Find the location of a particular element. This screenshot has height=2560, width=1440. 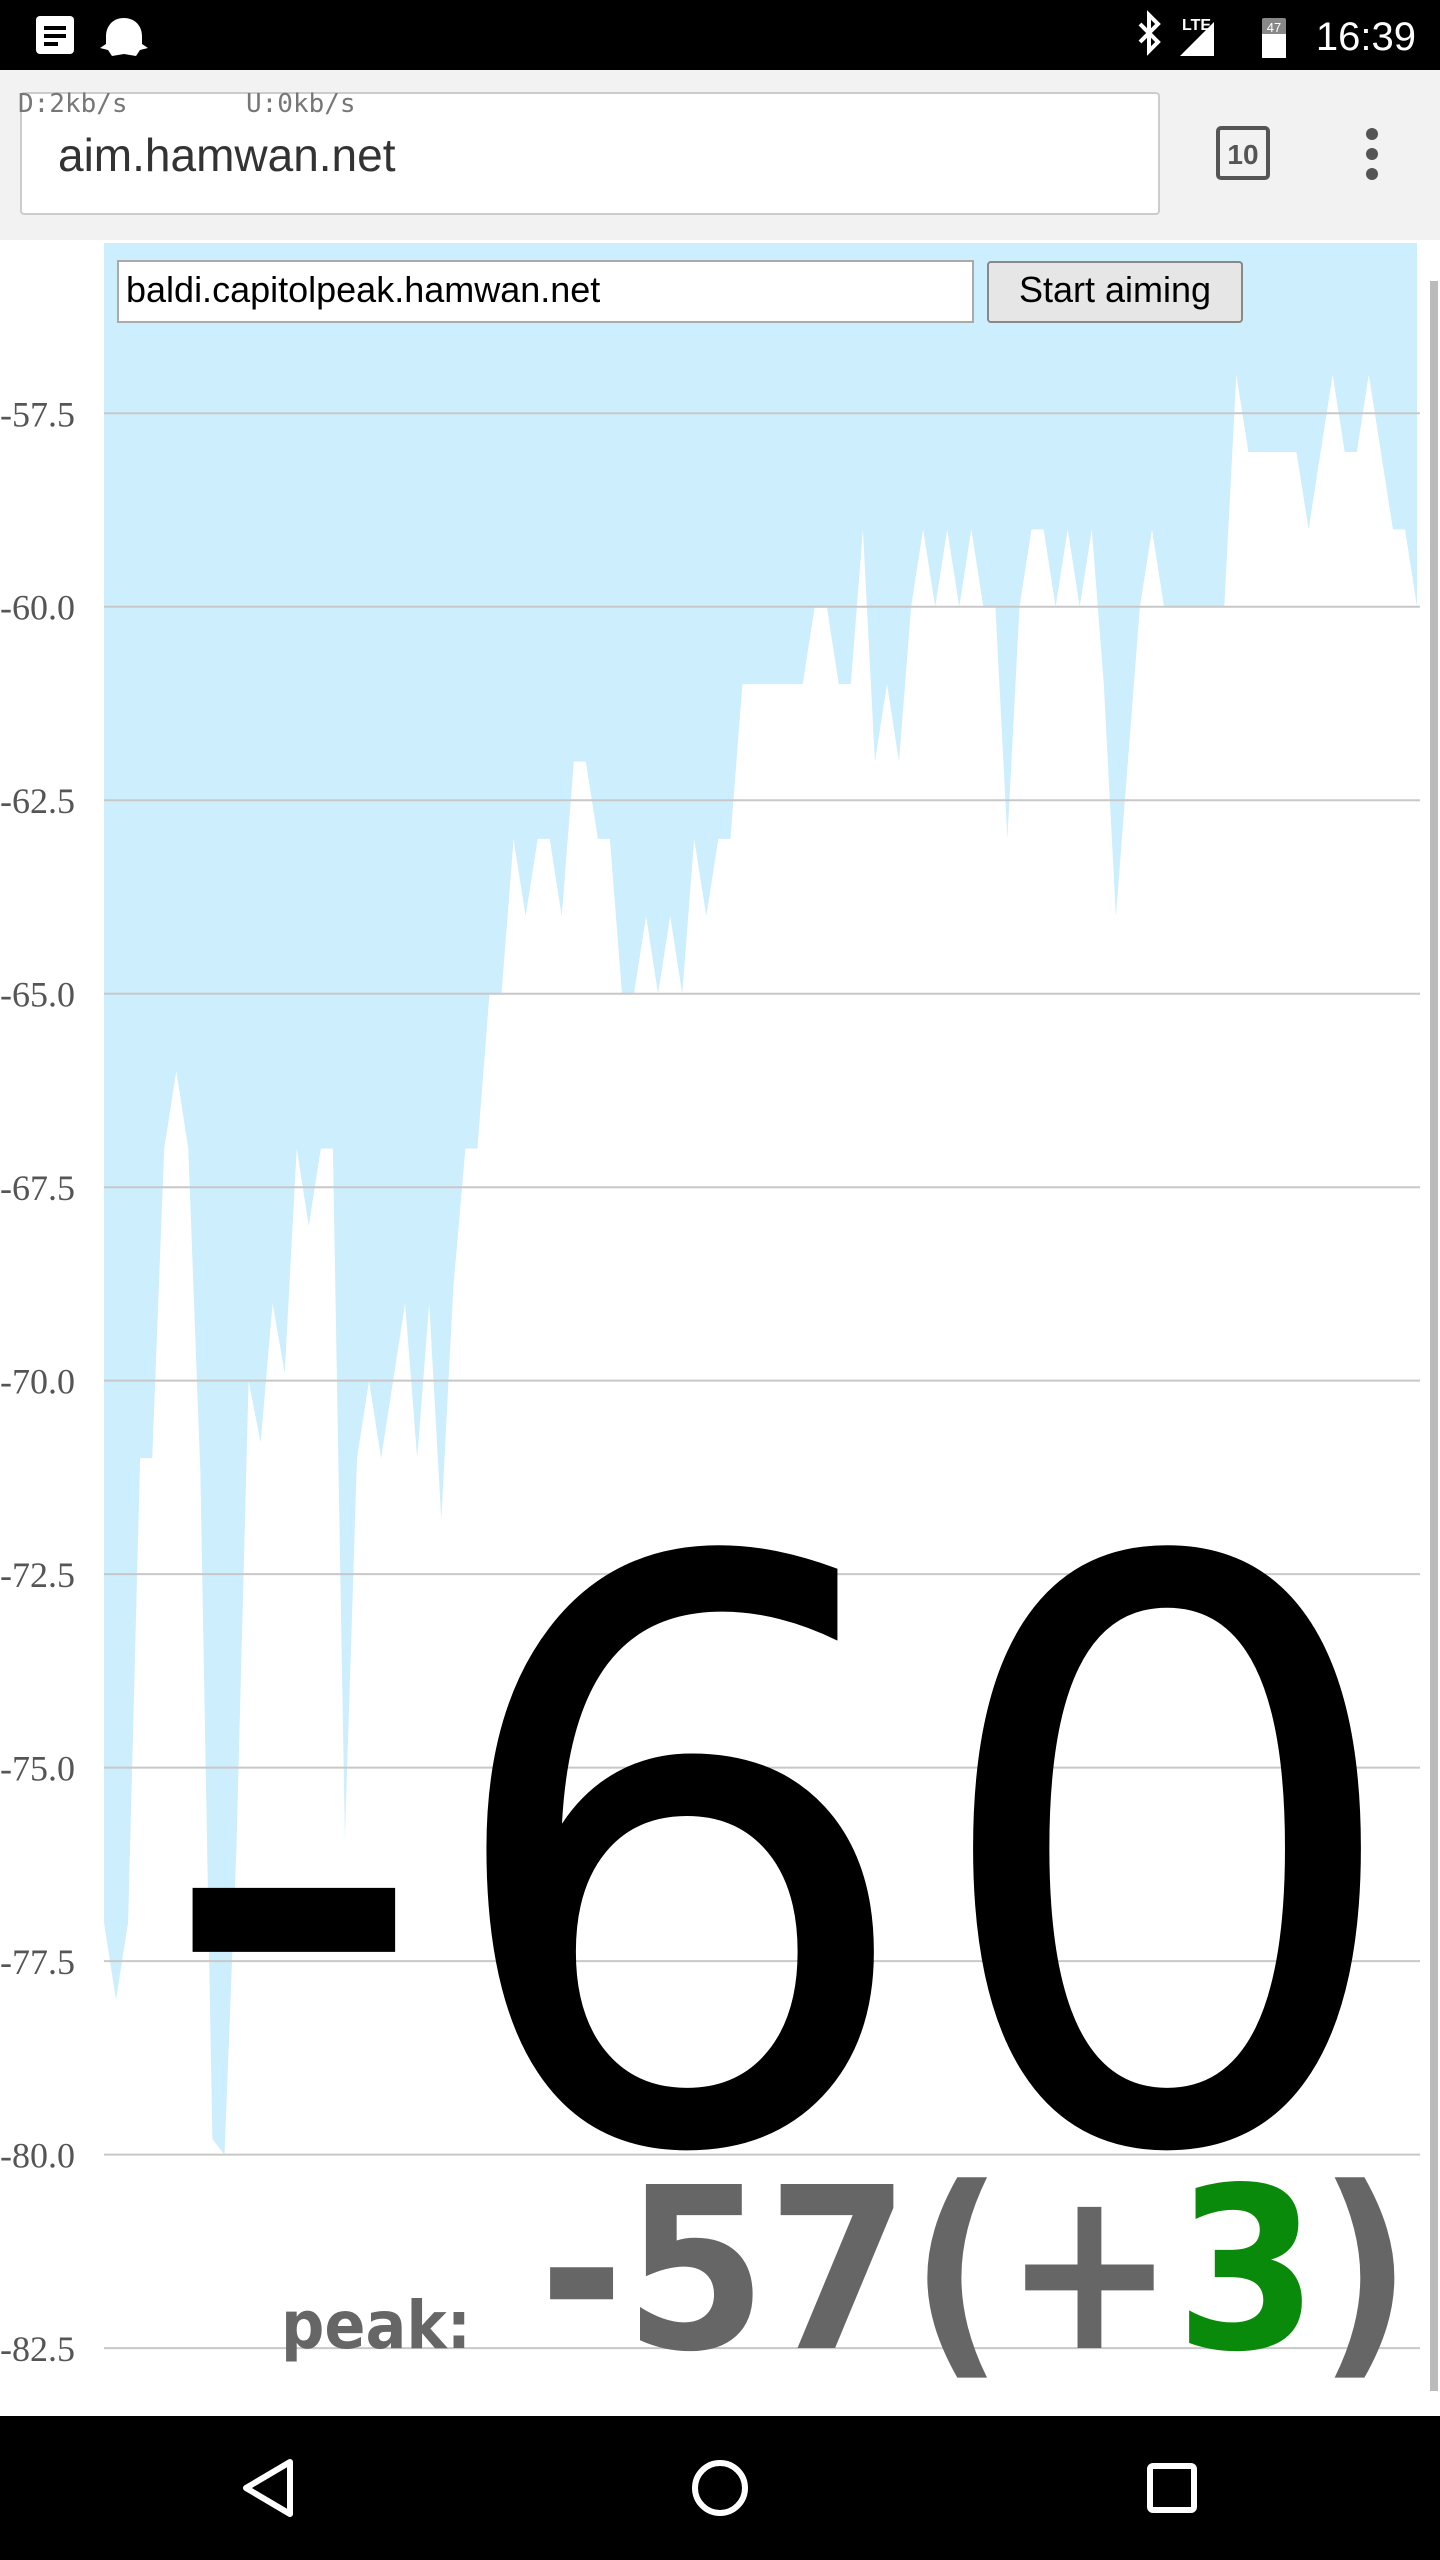

start-button is located at coordinates (1115, 292).